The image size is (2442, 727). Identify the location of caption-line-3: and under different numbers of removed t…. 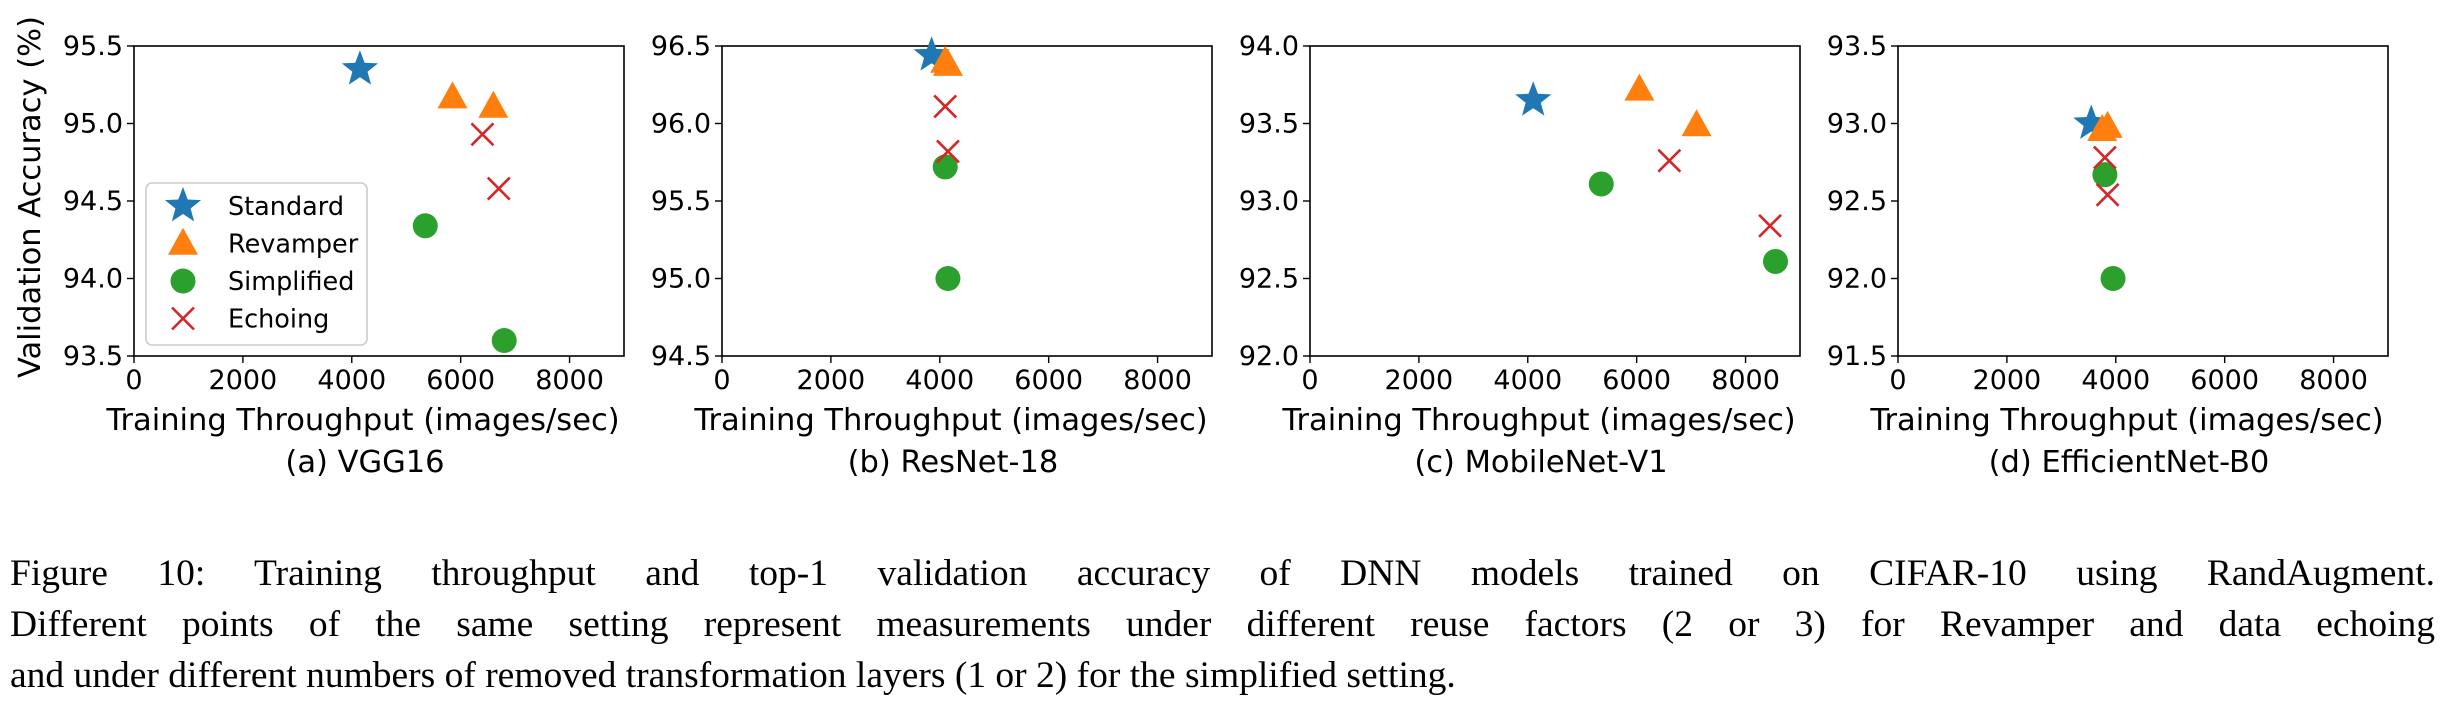
(733, 675).